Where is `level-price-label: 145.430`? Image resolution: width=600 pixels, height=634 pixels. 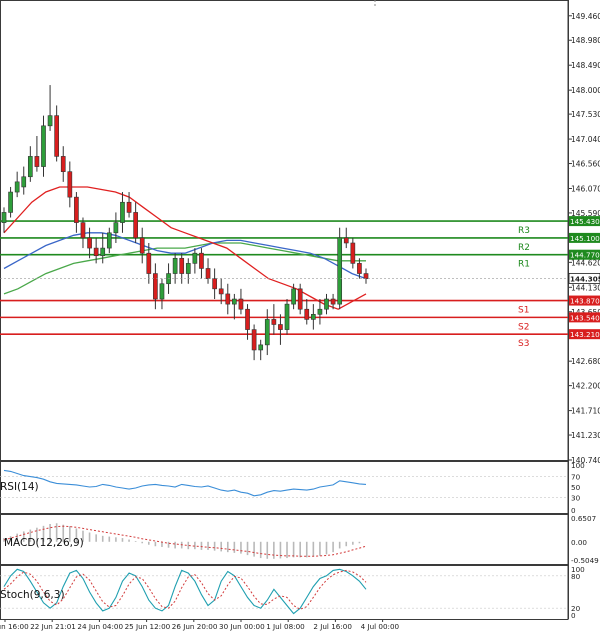
level-price-label: 145.430 is located at coordinates (585, 221).